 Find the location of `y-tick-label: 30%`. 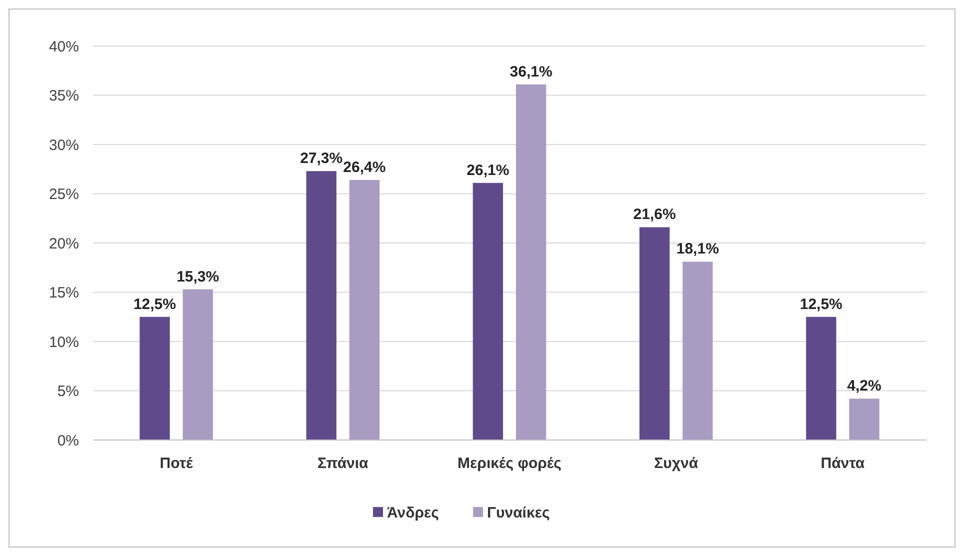

y-tick-label: 30% is located at coordinates (63, 145).